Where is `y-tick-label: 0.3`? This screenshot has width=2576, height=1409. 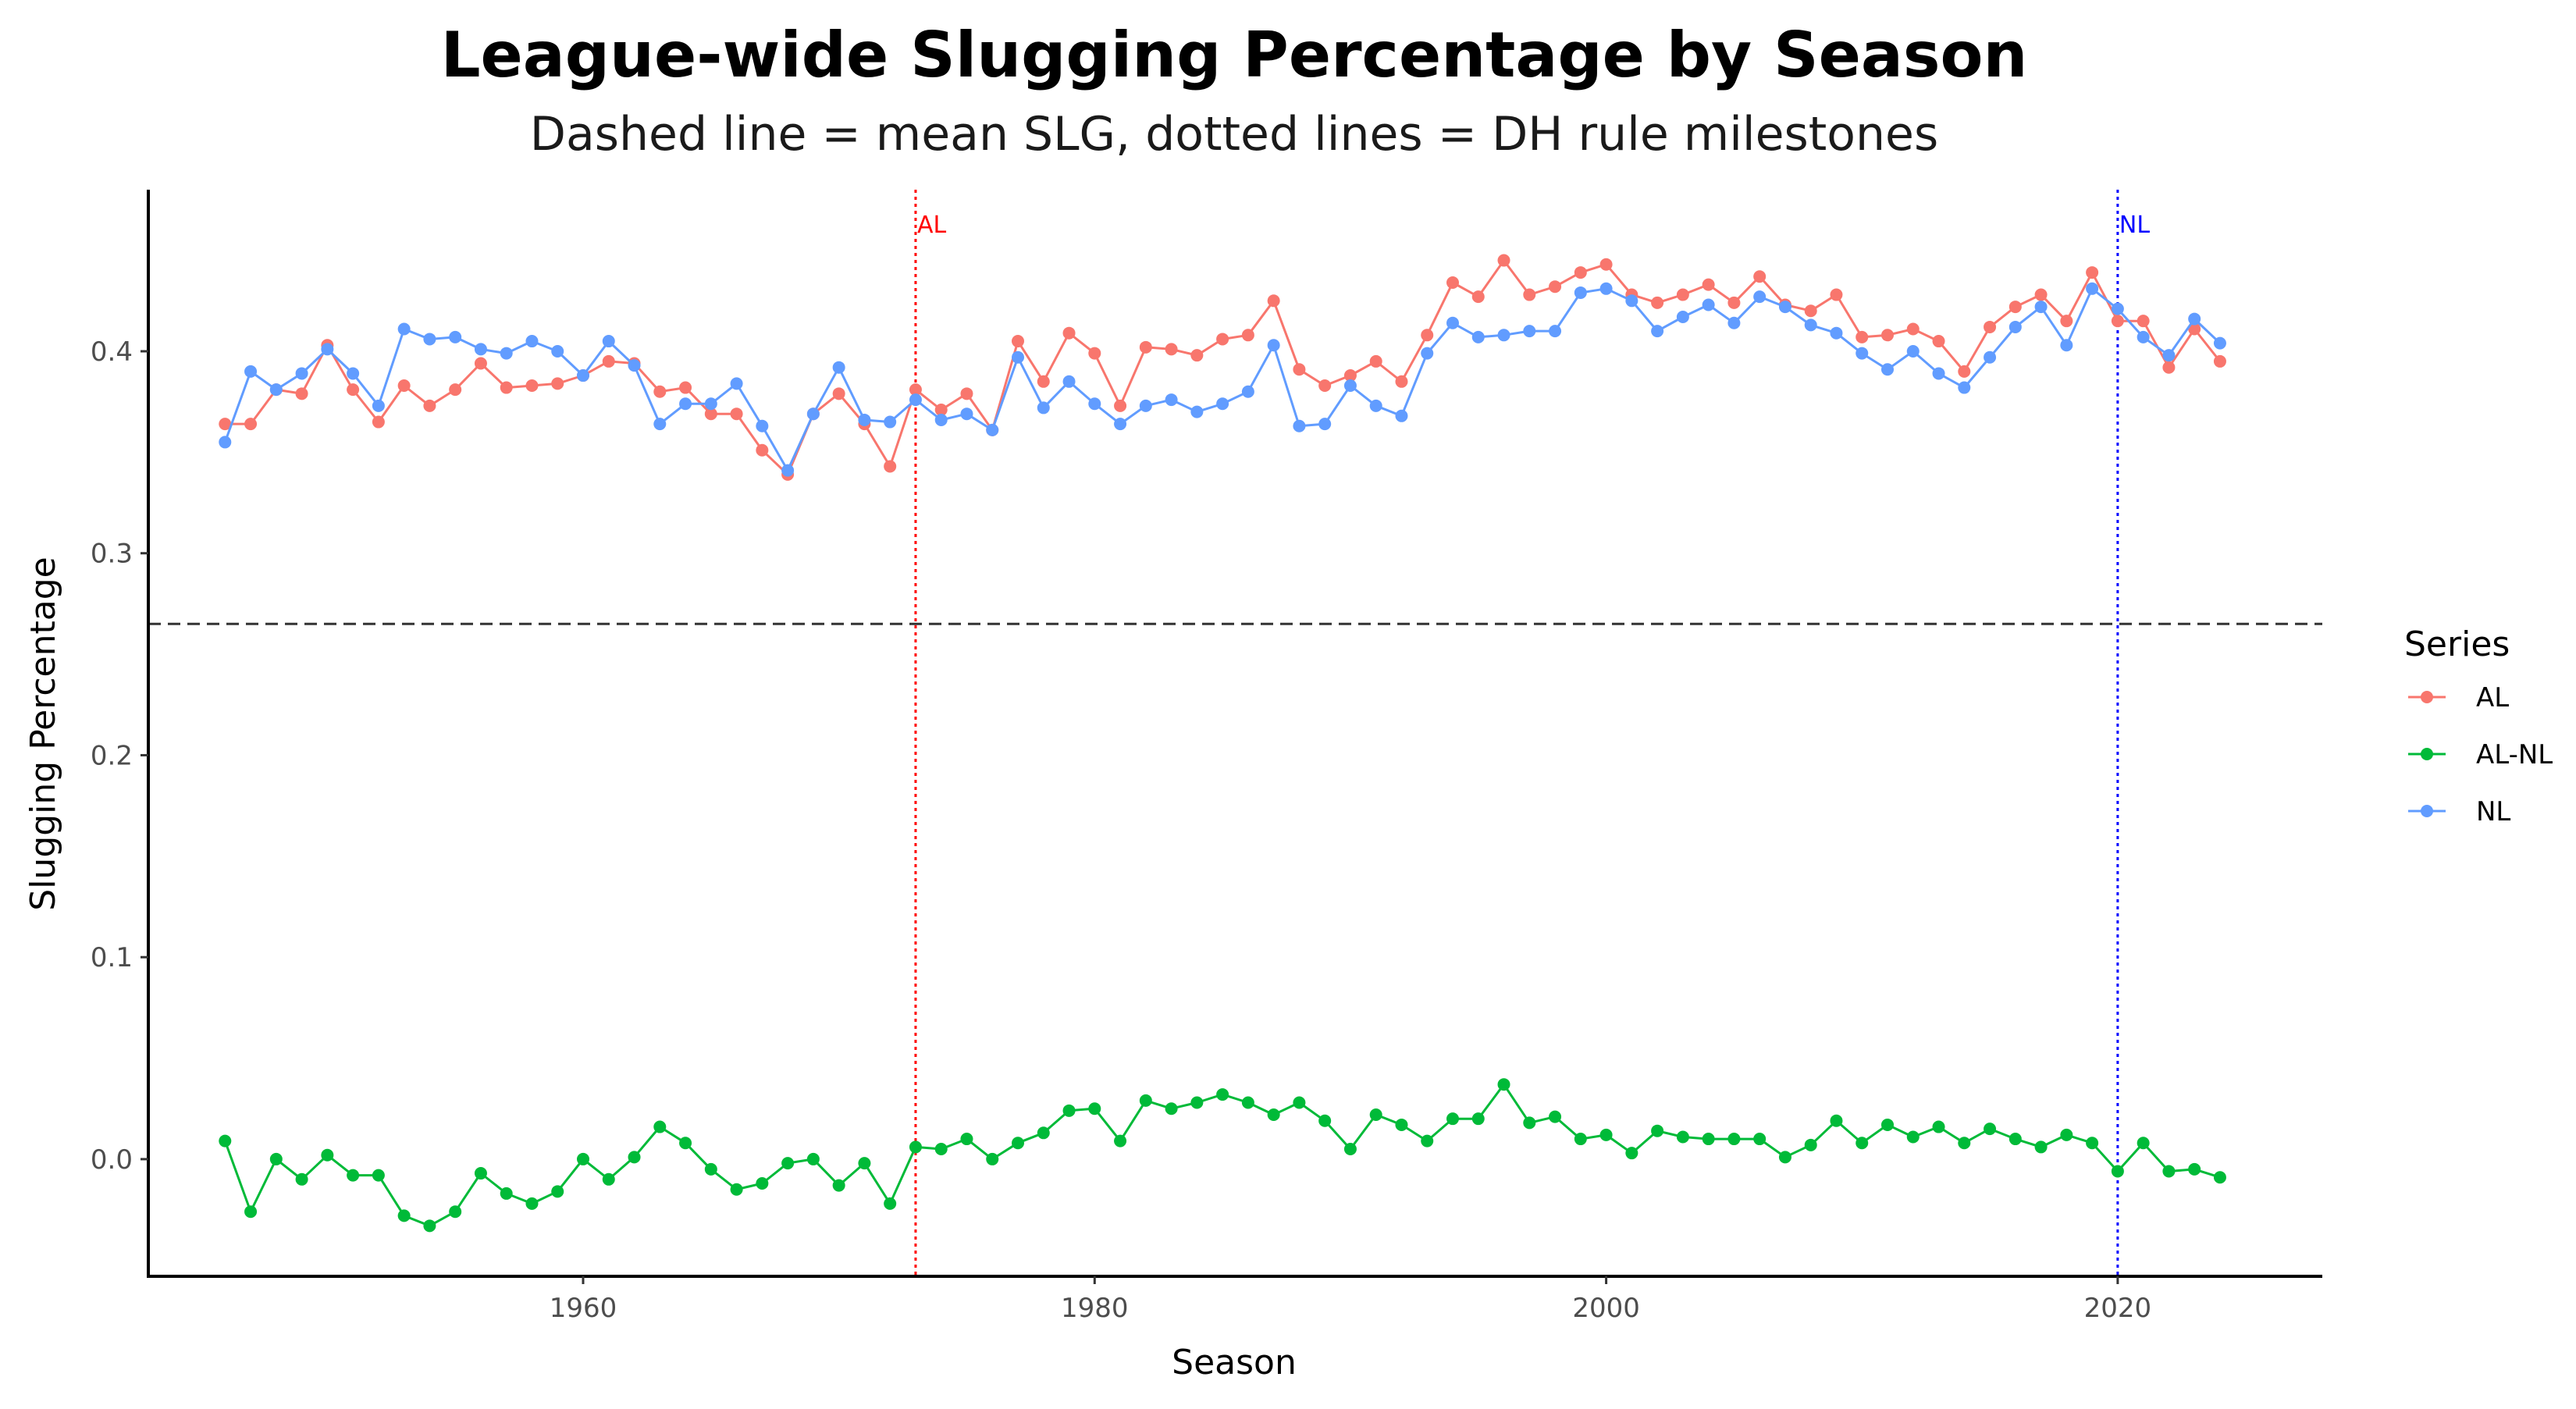
y-tick-label: 0.3 is located at coordinates (112, 554).